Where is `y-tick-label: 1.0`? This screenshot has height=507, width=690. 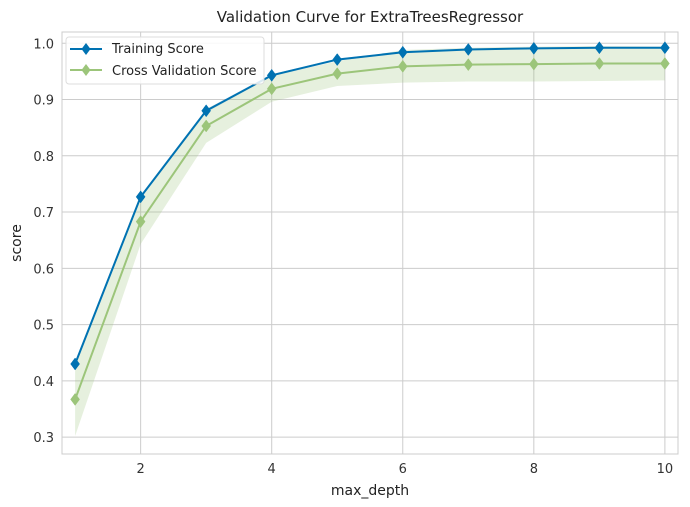
y-tick-label: 1.0 is located at coordinates (43, 44).